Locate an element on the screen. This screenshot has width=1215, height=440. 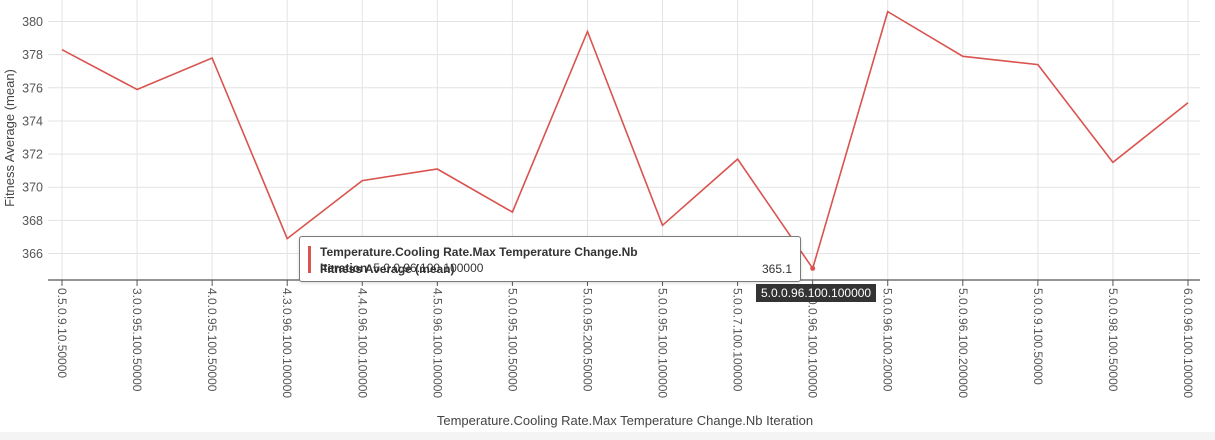
x-tick-label: 5.0.0.95.100.50000 is located at coordinates (512, 340).